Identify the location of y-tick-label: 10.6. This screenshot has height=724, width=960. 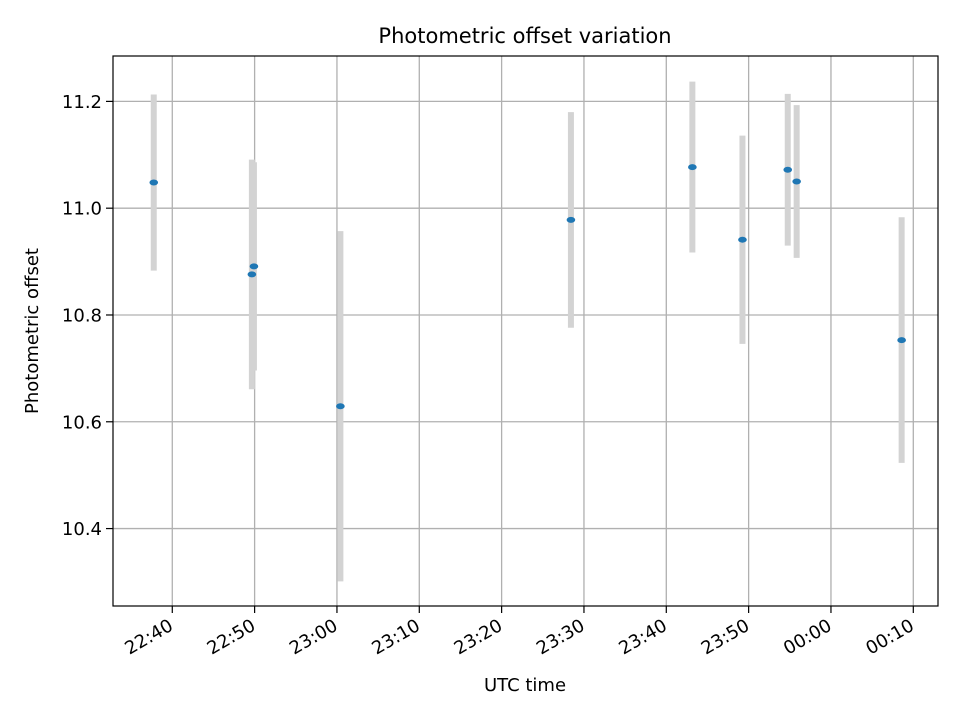
(82, 422).